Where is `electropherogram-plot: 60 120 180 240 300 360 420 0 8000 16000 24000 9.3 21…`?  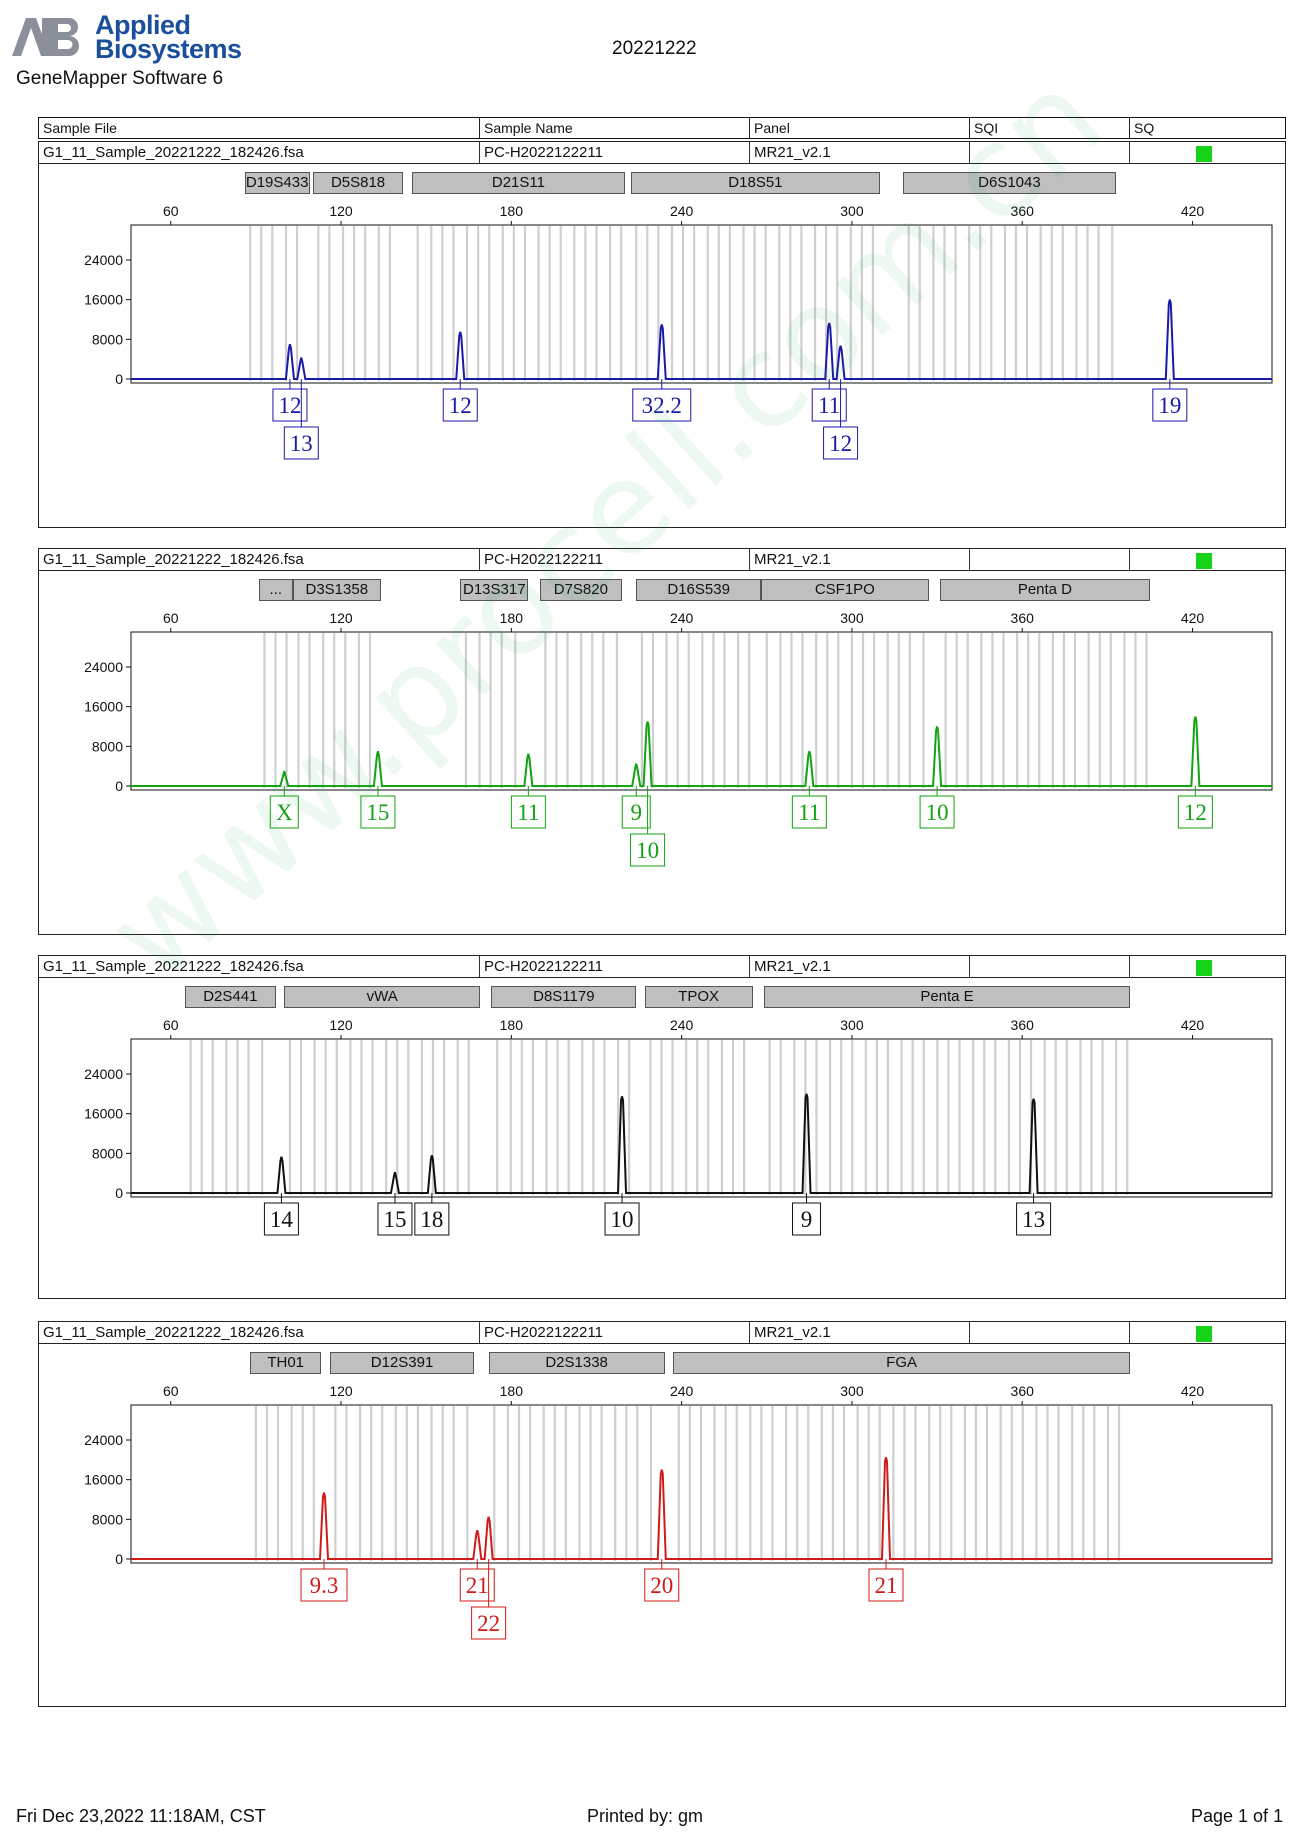 electropherogram-plot: 60 120 180 240 300 360 420 0 8000 16000 24000 9.3 21… is located at coordinates (678, 1511).